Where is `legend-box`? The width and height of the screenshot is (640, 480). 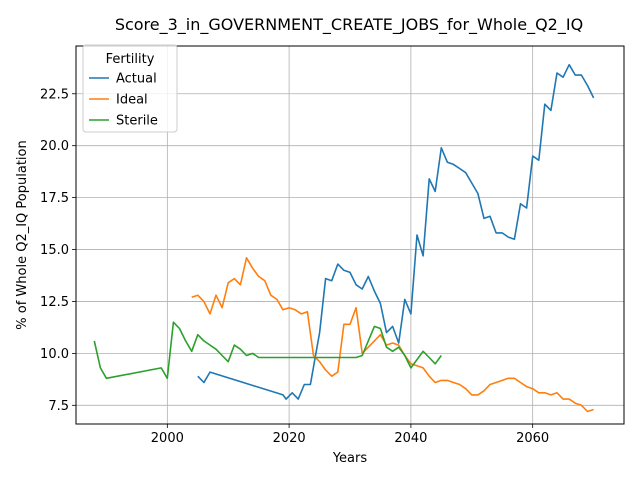
legend-box is located at coordinates (130, 88).